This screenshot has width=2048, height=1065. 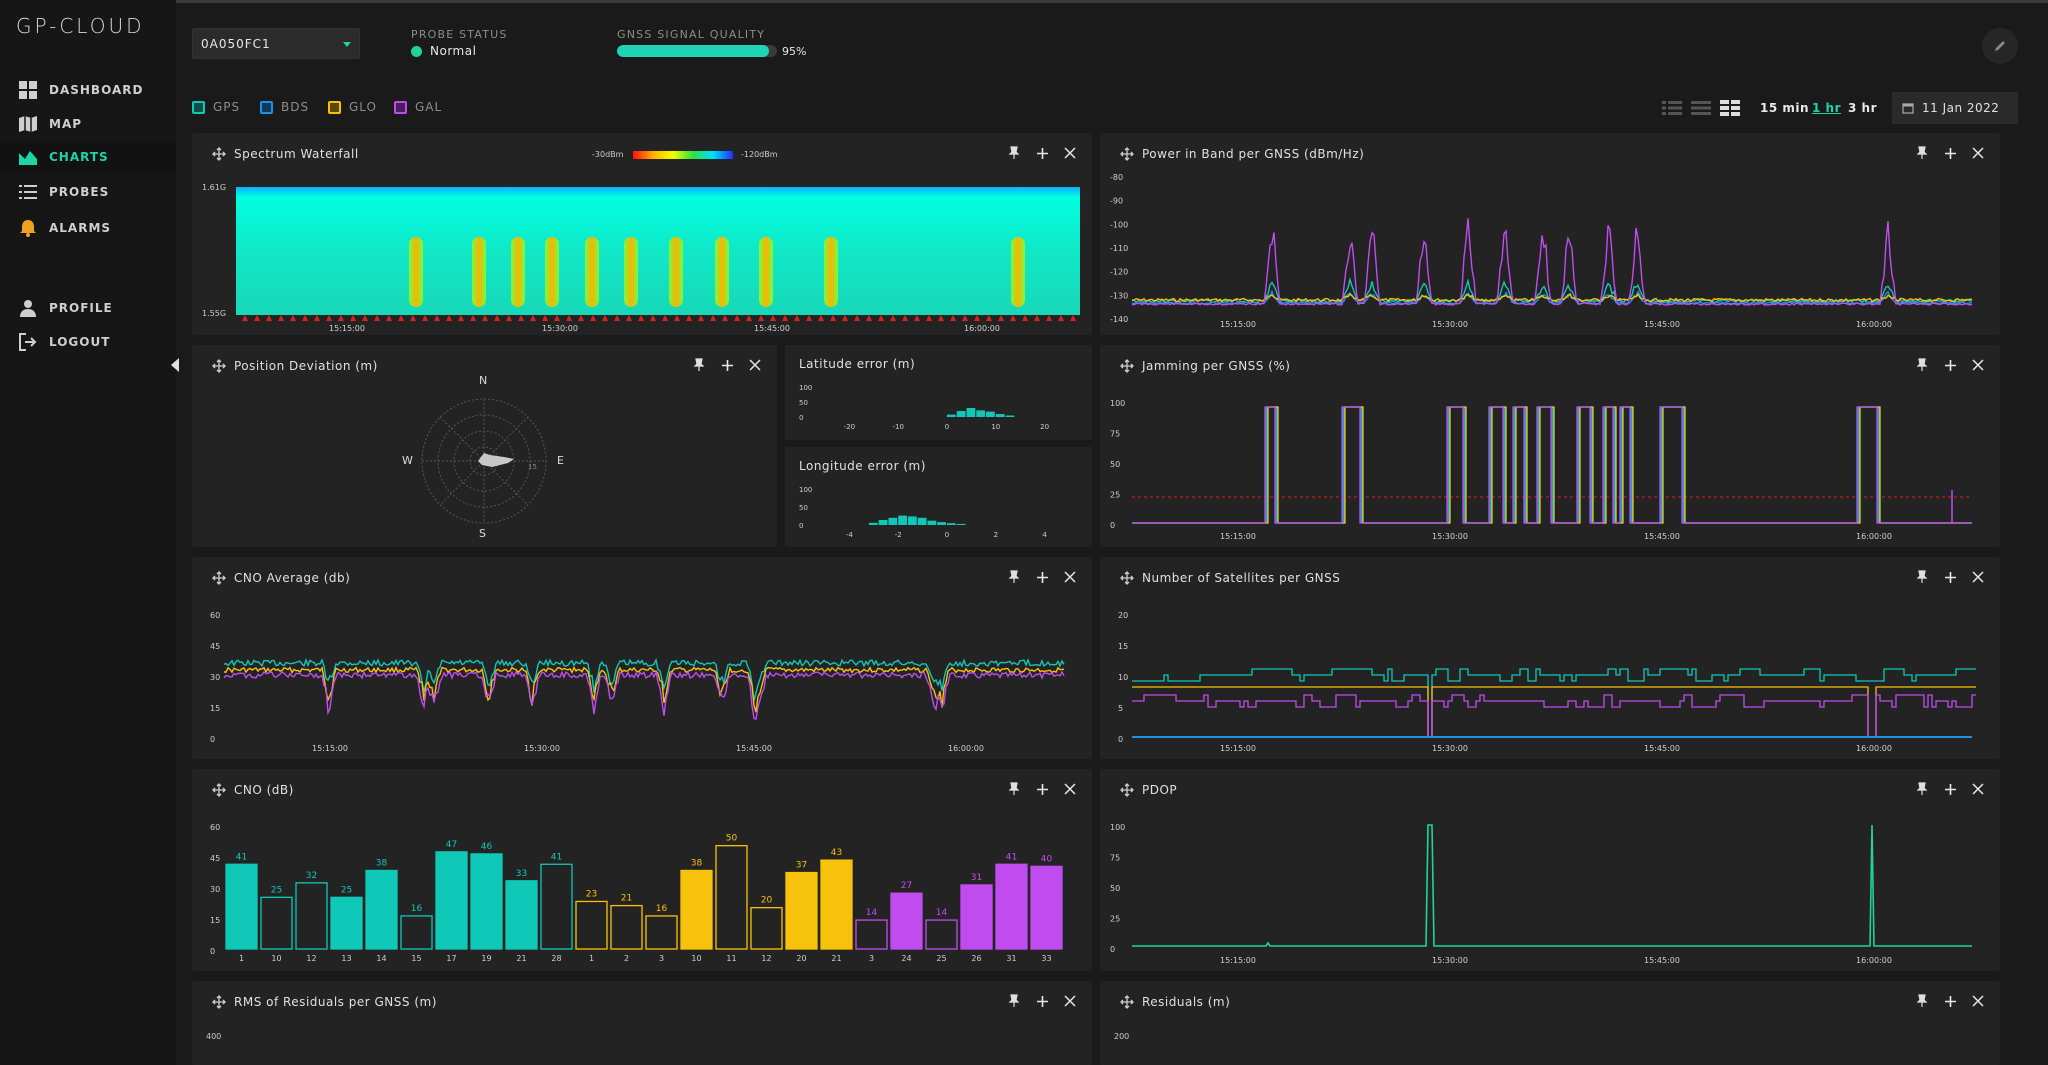 What do you see at coordinates (1117, 403) in the screenshot?
I see `y-tick-label: 100` at bounding box center [1117, 403].